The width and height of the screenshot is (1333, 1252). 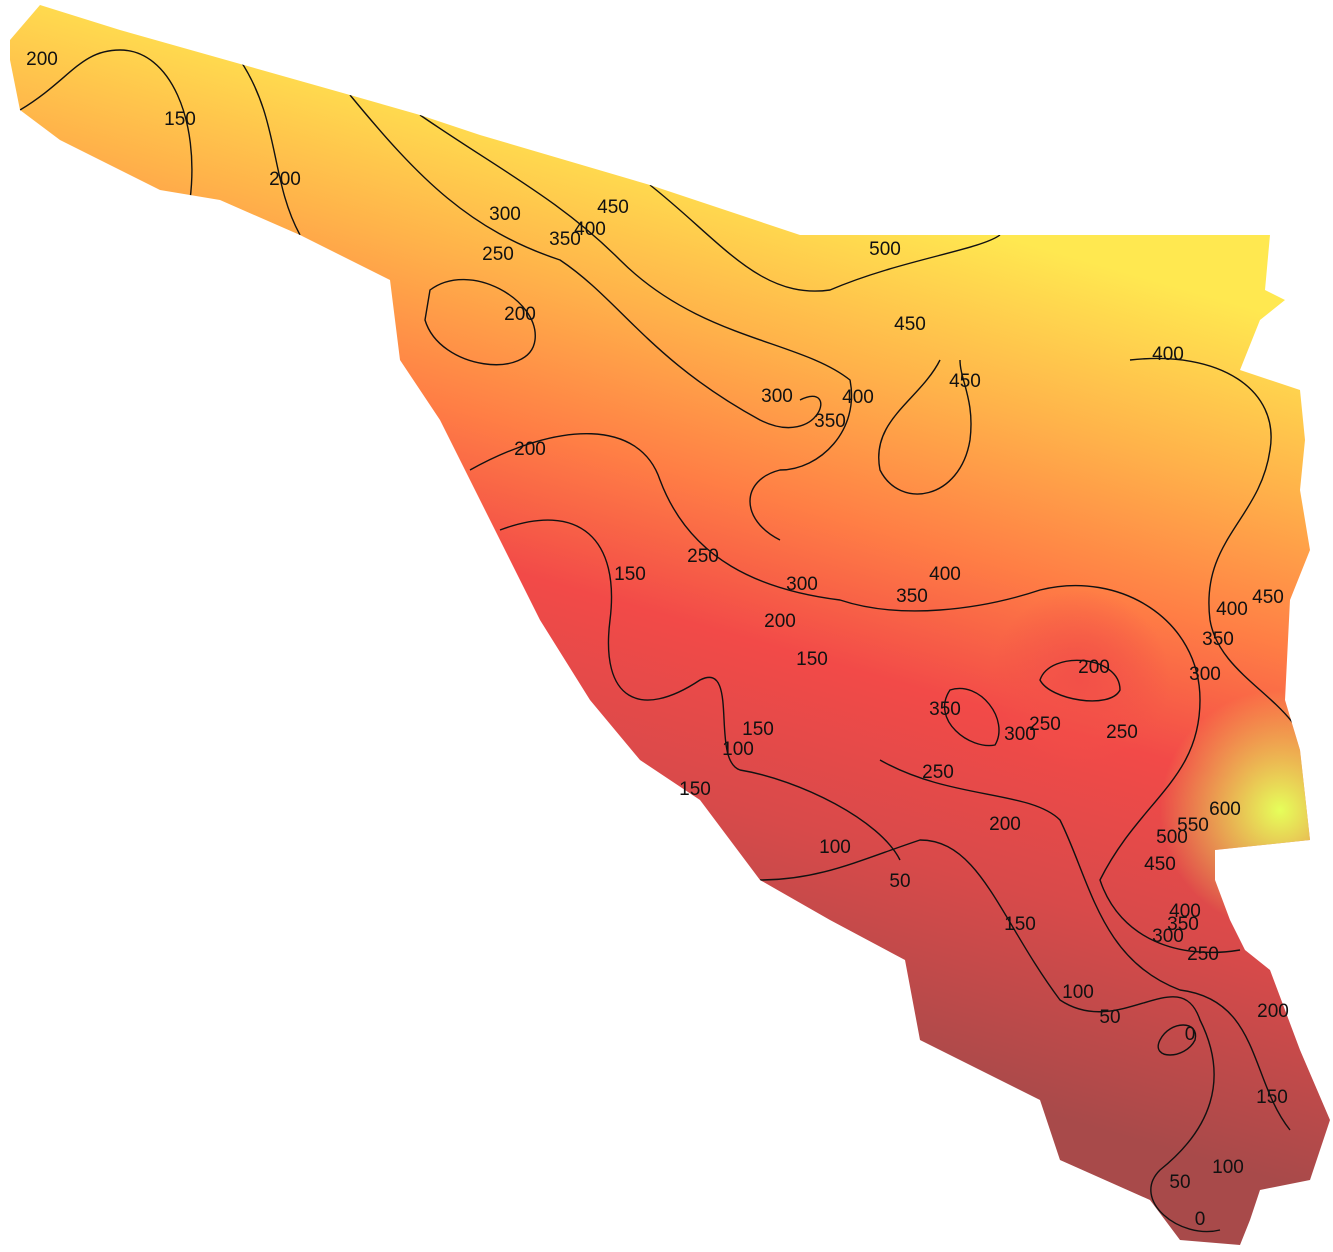 I want to click on contour-label: 550, so click(x=1193, y=825).